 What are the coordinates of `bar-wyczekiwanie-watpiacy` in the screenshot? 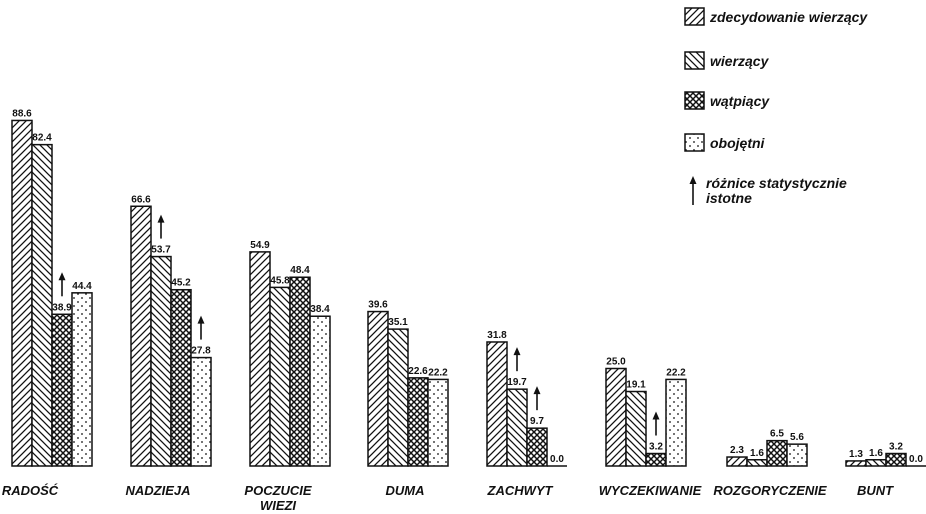 It's located at (656, 459).